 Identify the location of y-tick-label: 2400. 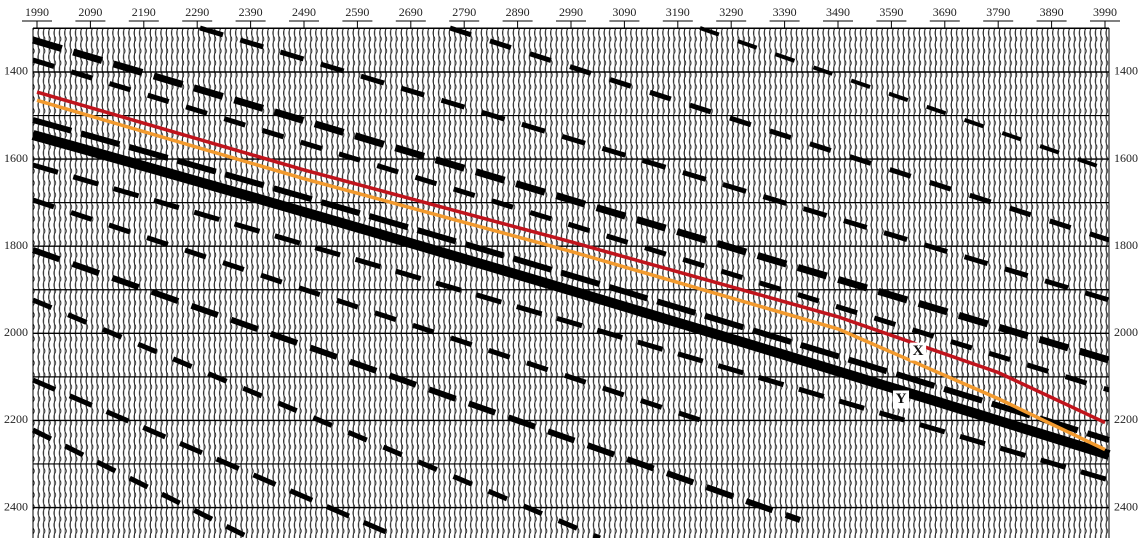
(16, 506).